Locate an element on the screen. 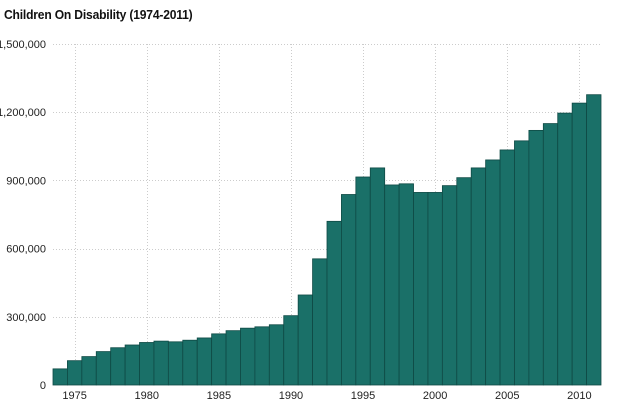 This screenshot has width=620, height=407. bar-1993 is located at coordinates (334, 303).